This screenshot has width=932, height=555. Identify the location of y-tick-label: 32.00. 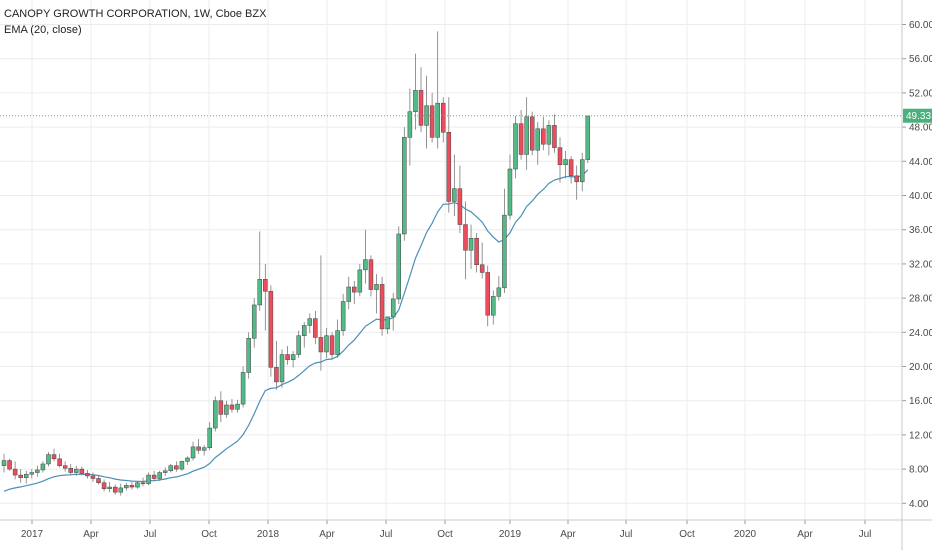
(920, 264).